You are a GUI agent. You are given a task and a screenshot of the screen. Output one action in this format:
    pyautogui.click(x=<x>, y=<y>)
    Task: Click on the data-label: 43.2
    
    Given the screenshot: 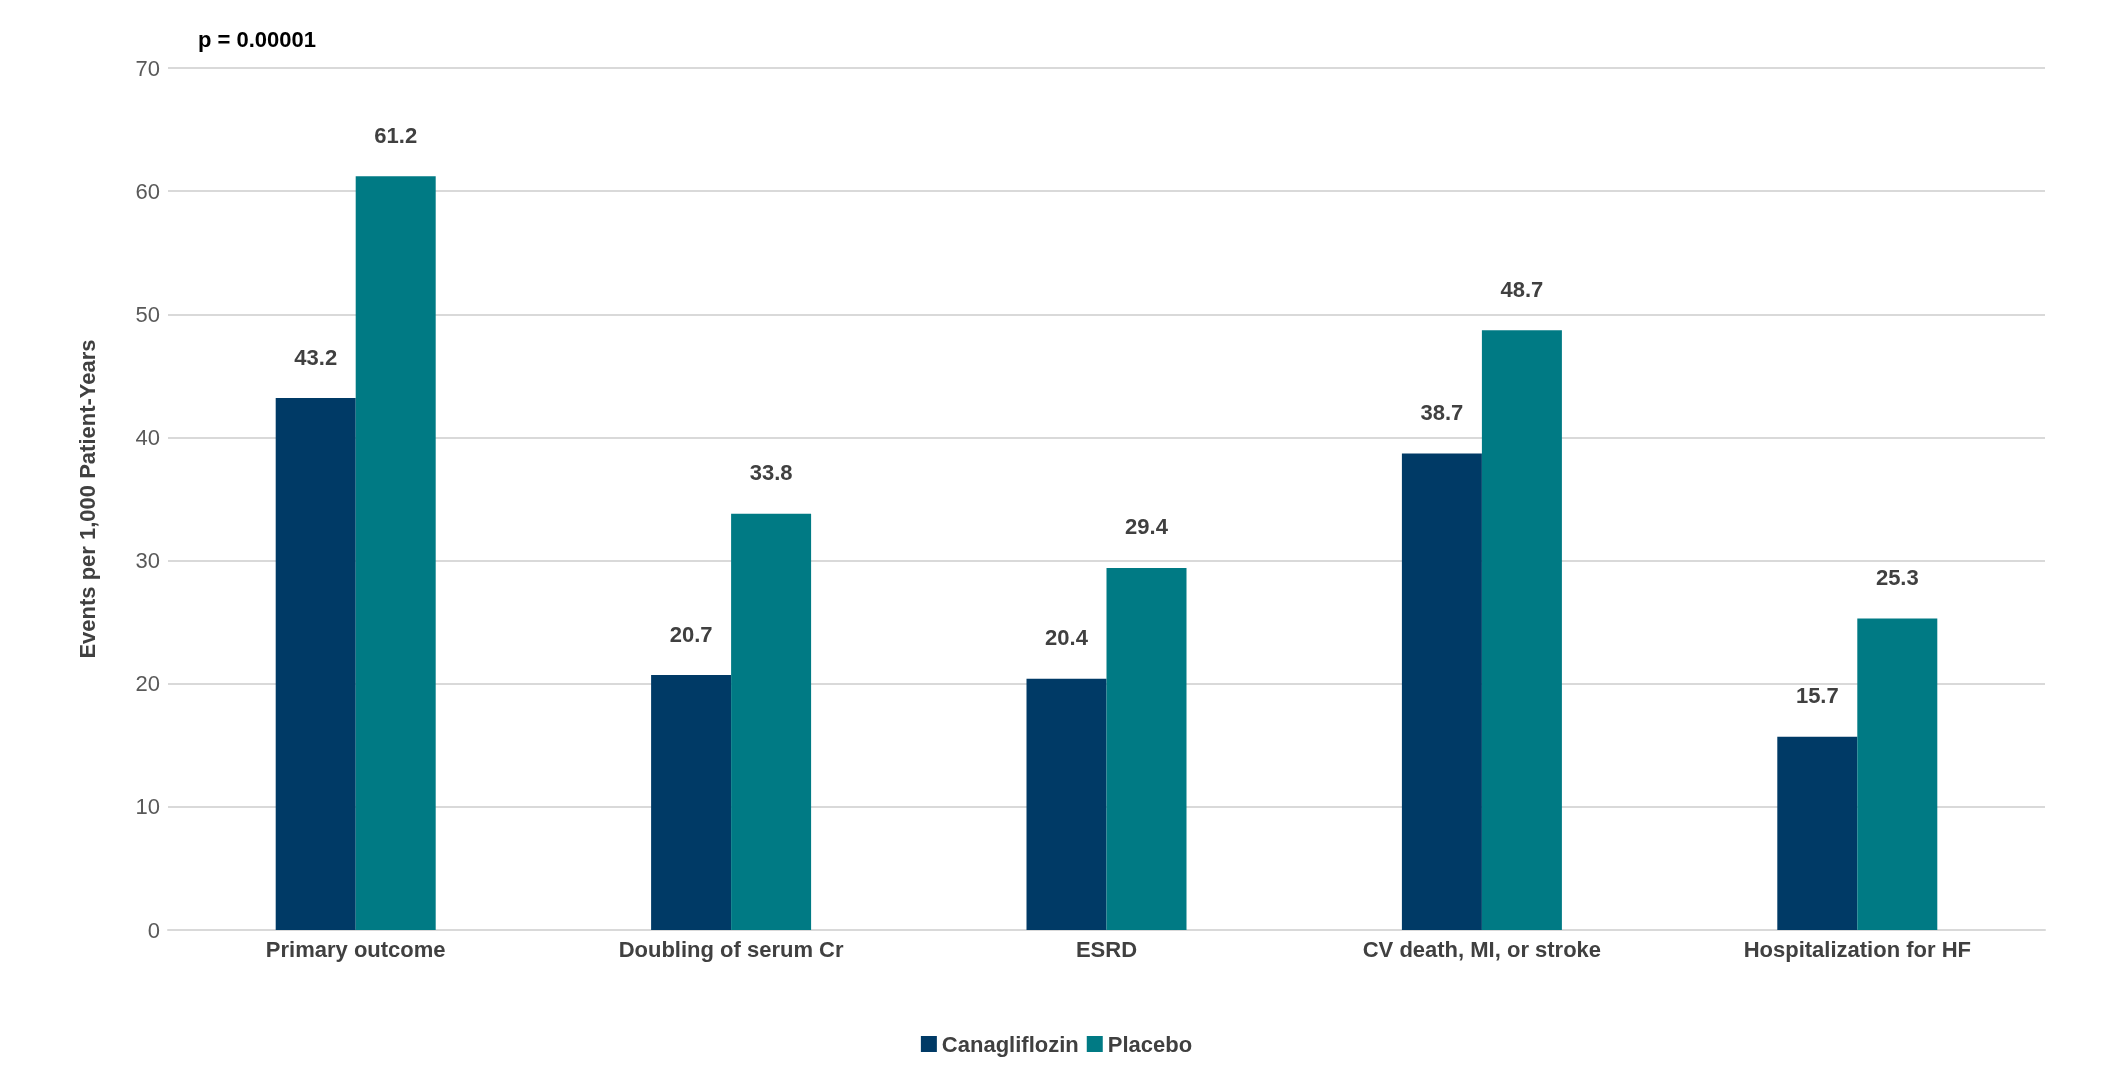 What is the action you would take?
    pyautogui.click(x=316, y=357)
    